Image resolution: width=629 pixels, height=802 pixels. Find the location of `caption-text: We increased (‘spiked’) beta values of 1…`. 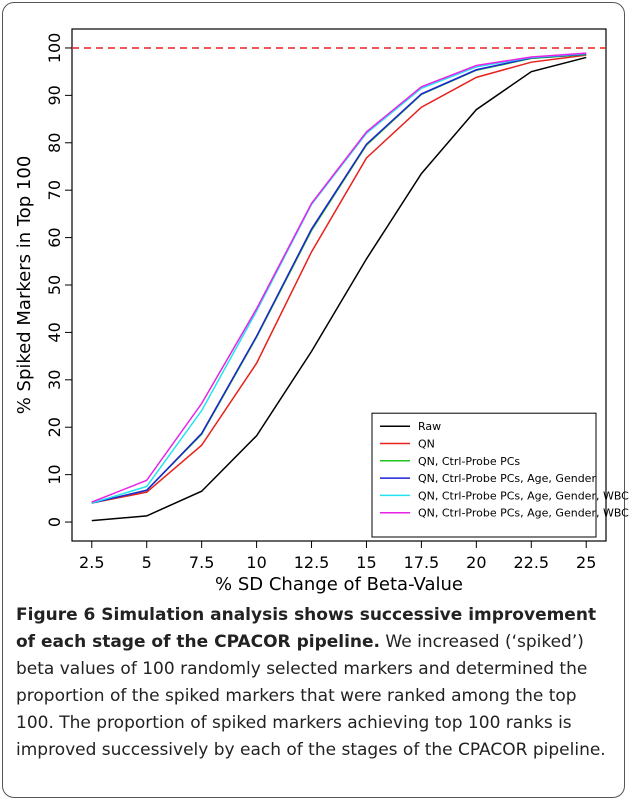

caption-text: We increased (‘spiked’) beta values of 1… is located at coordinates (311, 696).